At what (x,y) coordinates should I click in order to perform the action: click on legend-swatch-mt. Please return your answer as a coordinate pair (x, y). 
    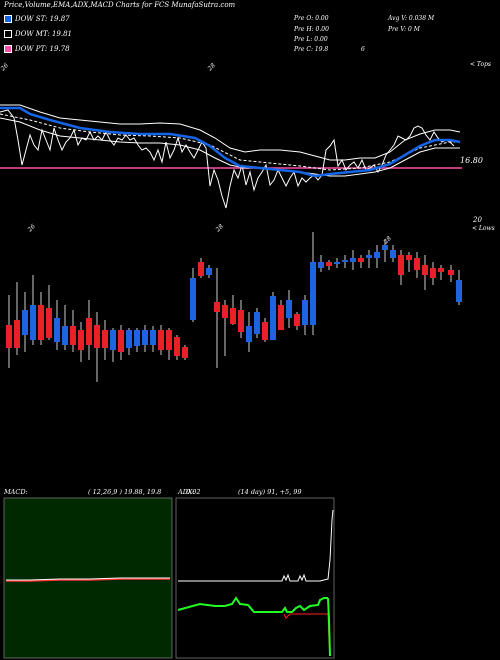
    Looking at the image, I should click on (8, 34).